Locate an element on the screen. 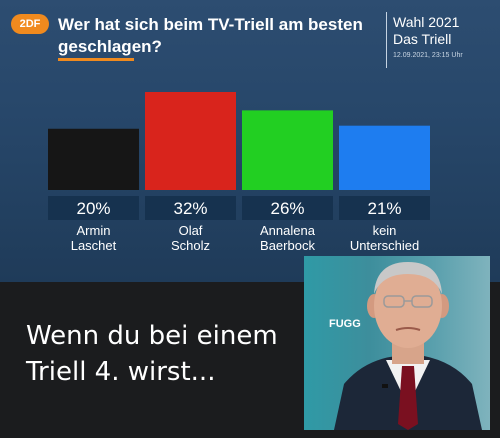 This screenshot has width=500, height=438. election-title: Wahl 2021 is located at coordinates (426, 22).